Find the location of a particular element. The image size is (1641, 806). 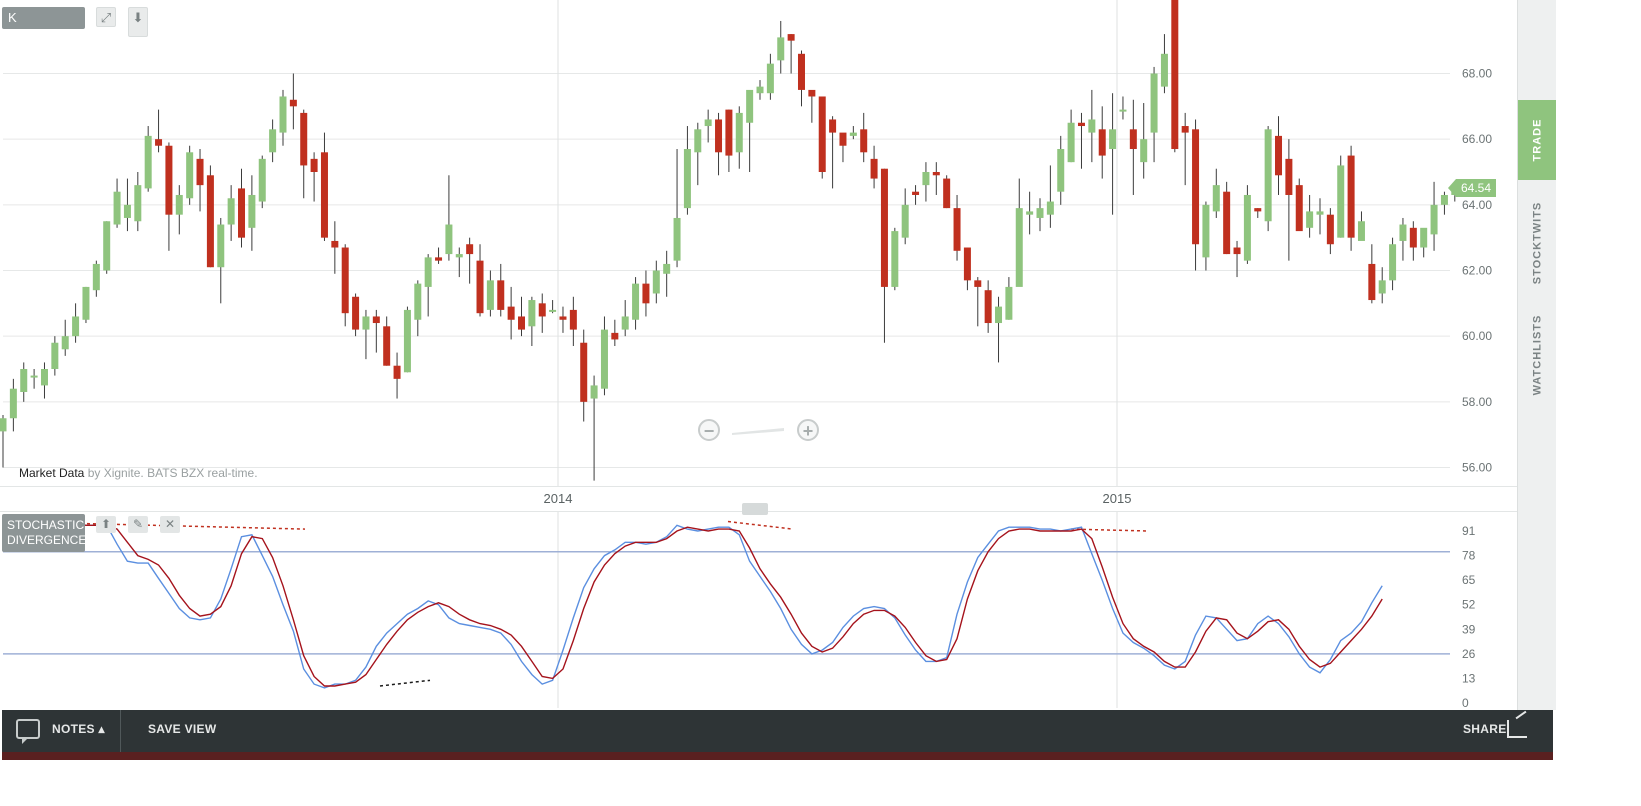

indicator-label: STOCHASTIC DIVERGENCE is located at coordinates (44, 533).